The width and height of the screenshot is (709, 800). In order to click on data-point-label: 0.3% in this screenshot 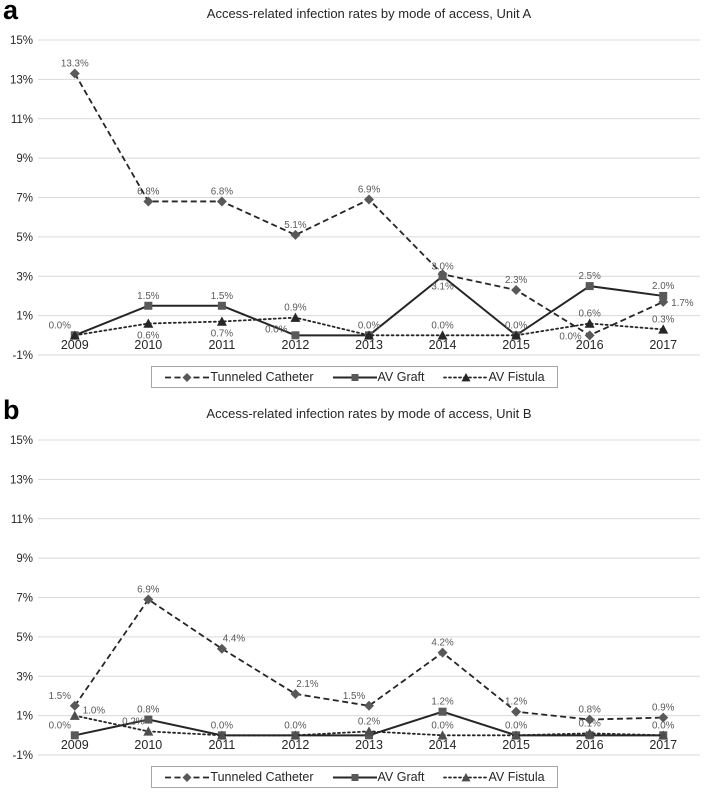, I will do `click(663, 319)`.